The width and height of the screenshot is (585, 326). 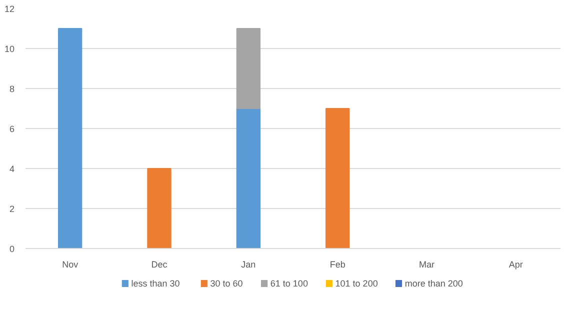 I want to click on x-tick-label: Nov, so click(x=70, y=265).